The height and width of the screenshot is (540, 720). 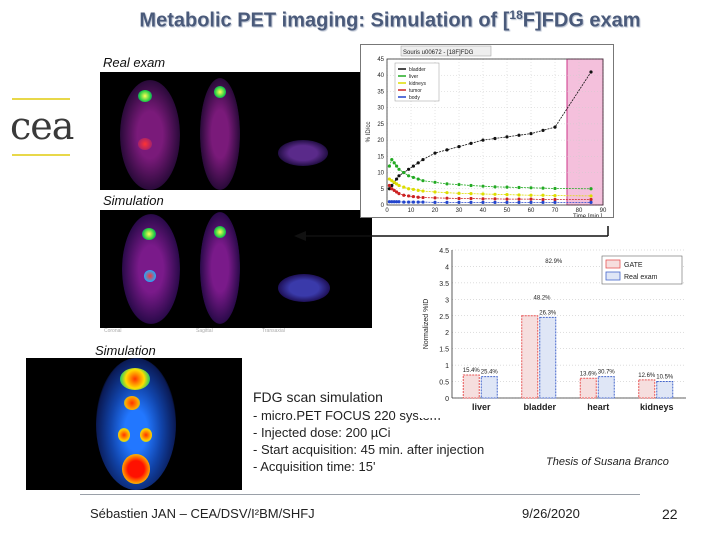 What do you see at coordinates (589, 374) in the screenshot?
I see `bar-label-GATE: 13.6%` at bounding box center [589, 374].